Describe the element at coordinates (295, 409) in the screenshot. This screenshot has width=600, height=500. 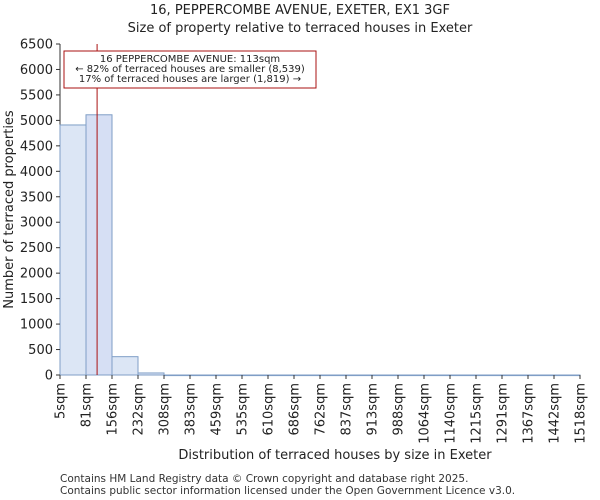
I see `x-tick-label: 686sqm` at that location.